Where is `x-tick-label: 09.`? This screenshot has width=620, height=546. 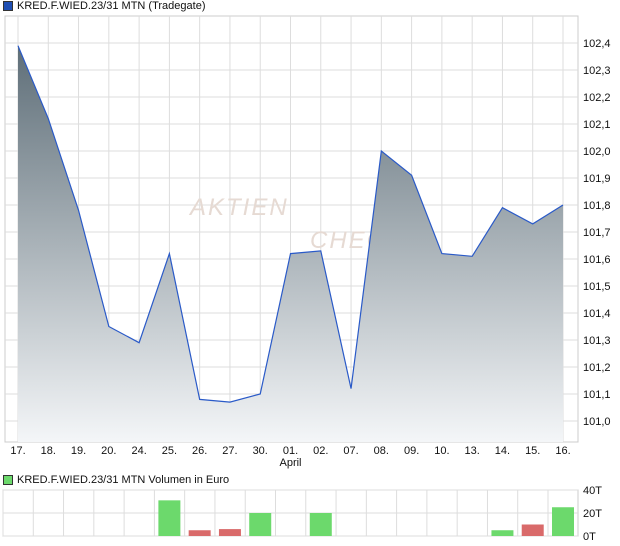 x-tick-label: 09. is located at coordinates (411, 451).